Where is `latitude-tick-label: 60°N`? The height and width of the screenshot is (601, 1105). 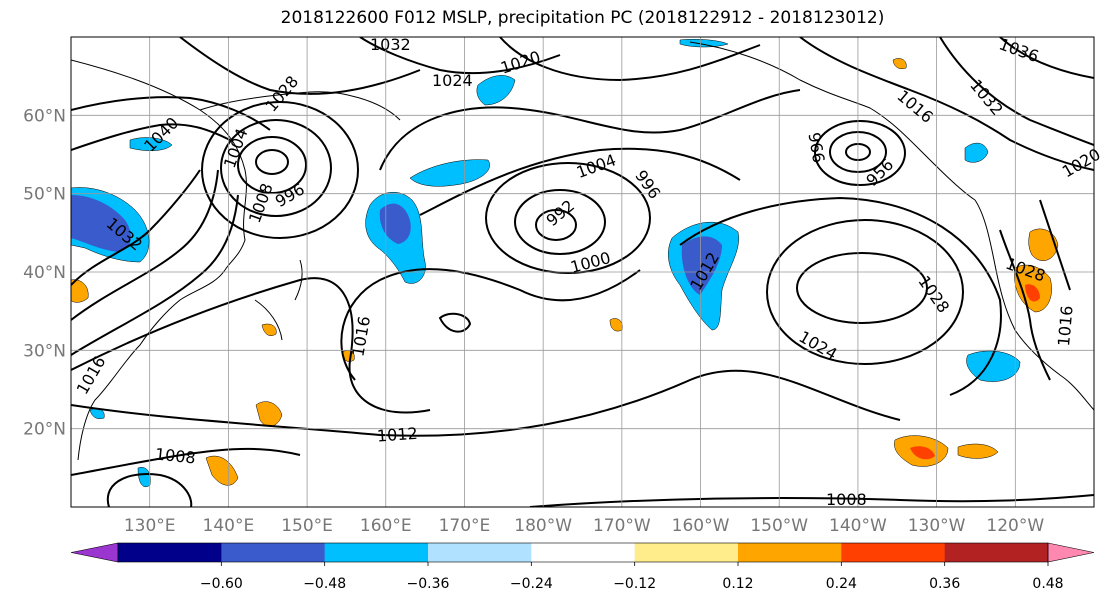 latitude-tick-label: 60°N is located at coordinates (44, 116).